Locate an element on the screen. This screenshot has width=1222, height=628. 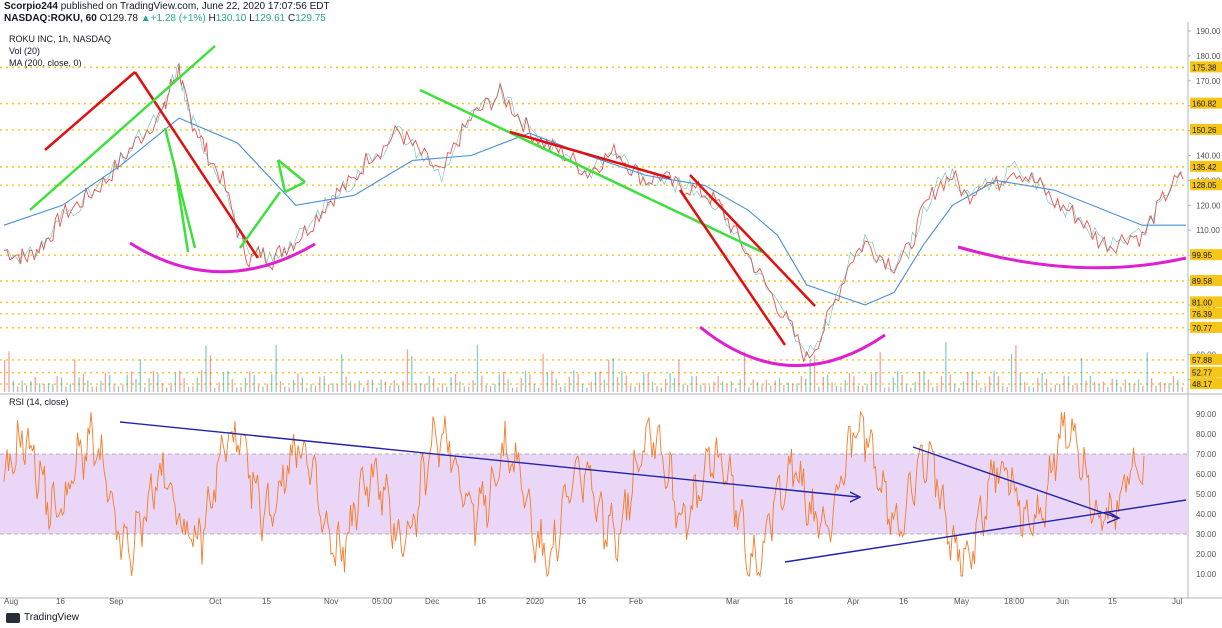
arrow-head-icon is located at coordinates (855, 497).